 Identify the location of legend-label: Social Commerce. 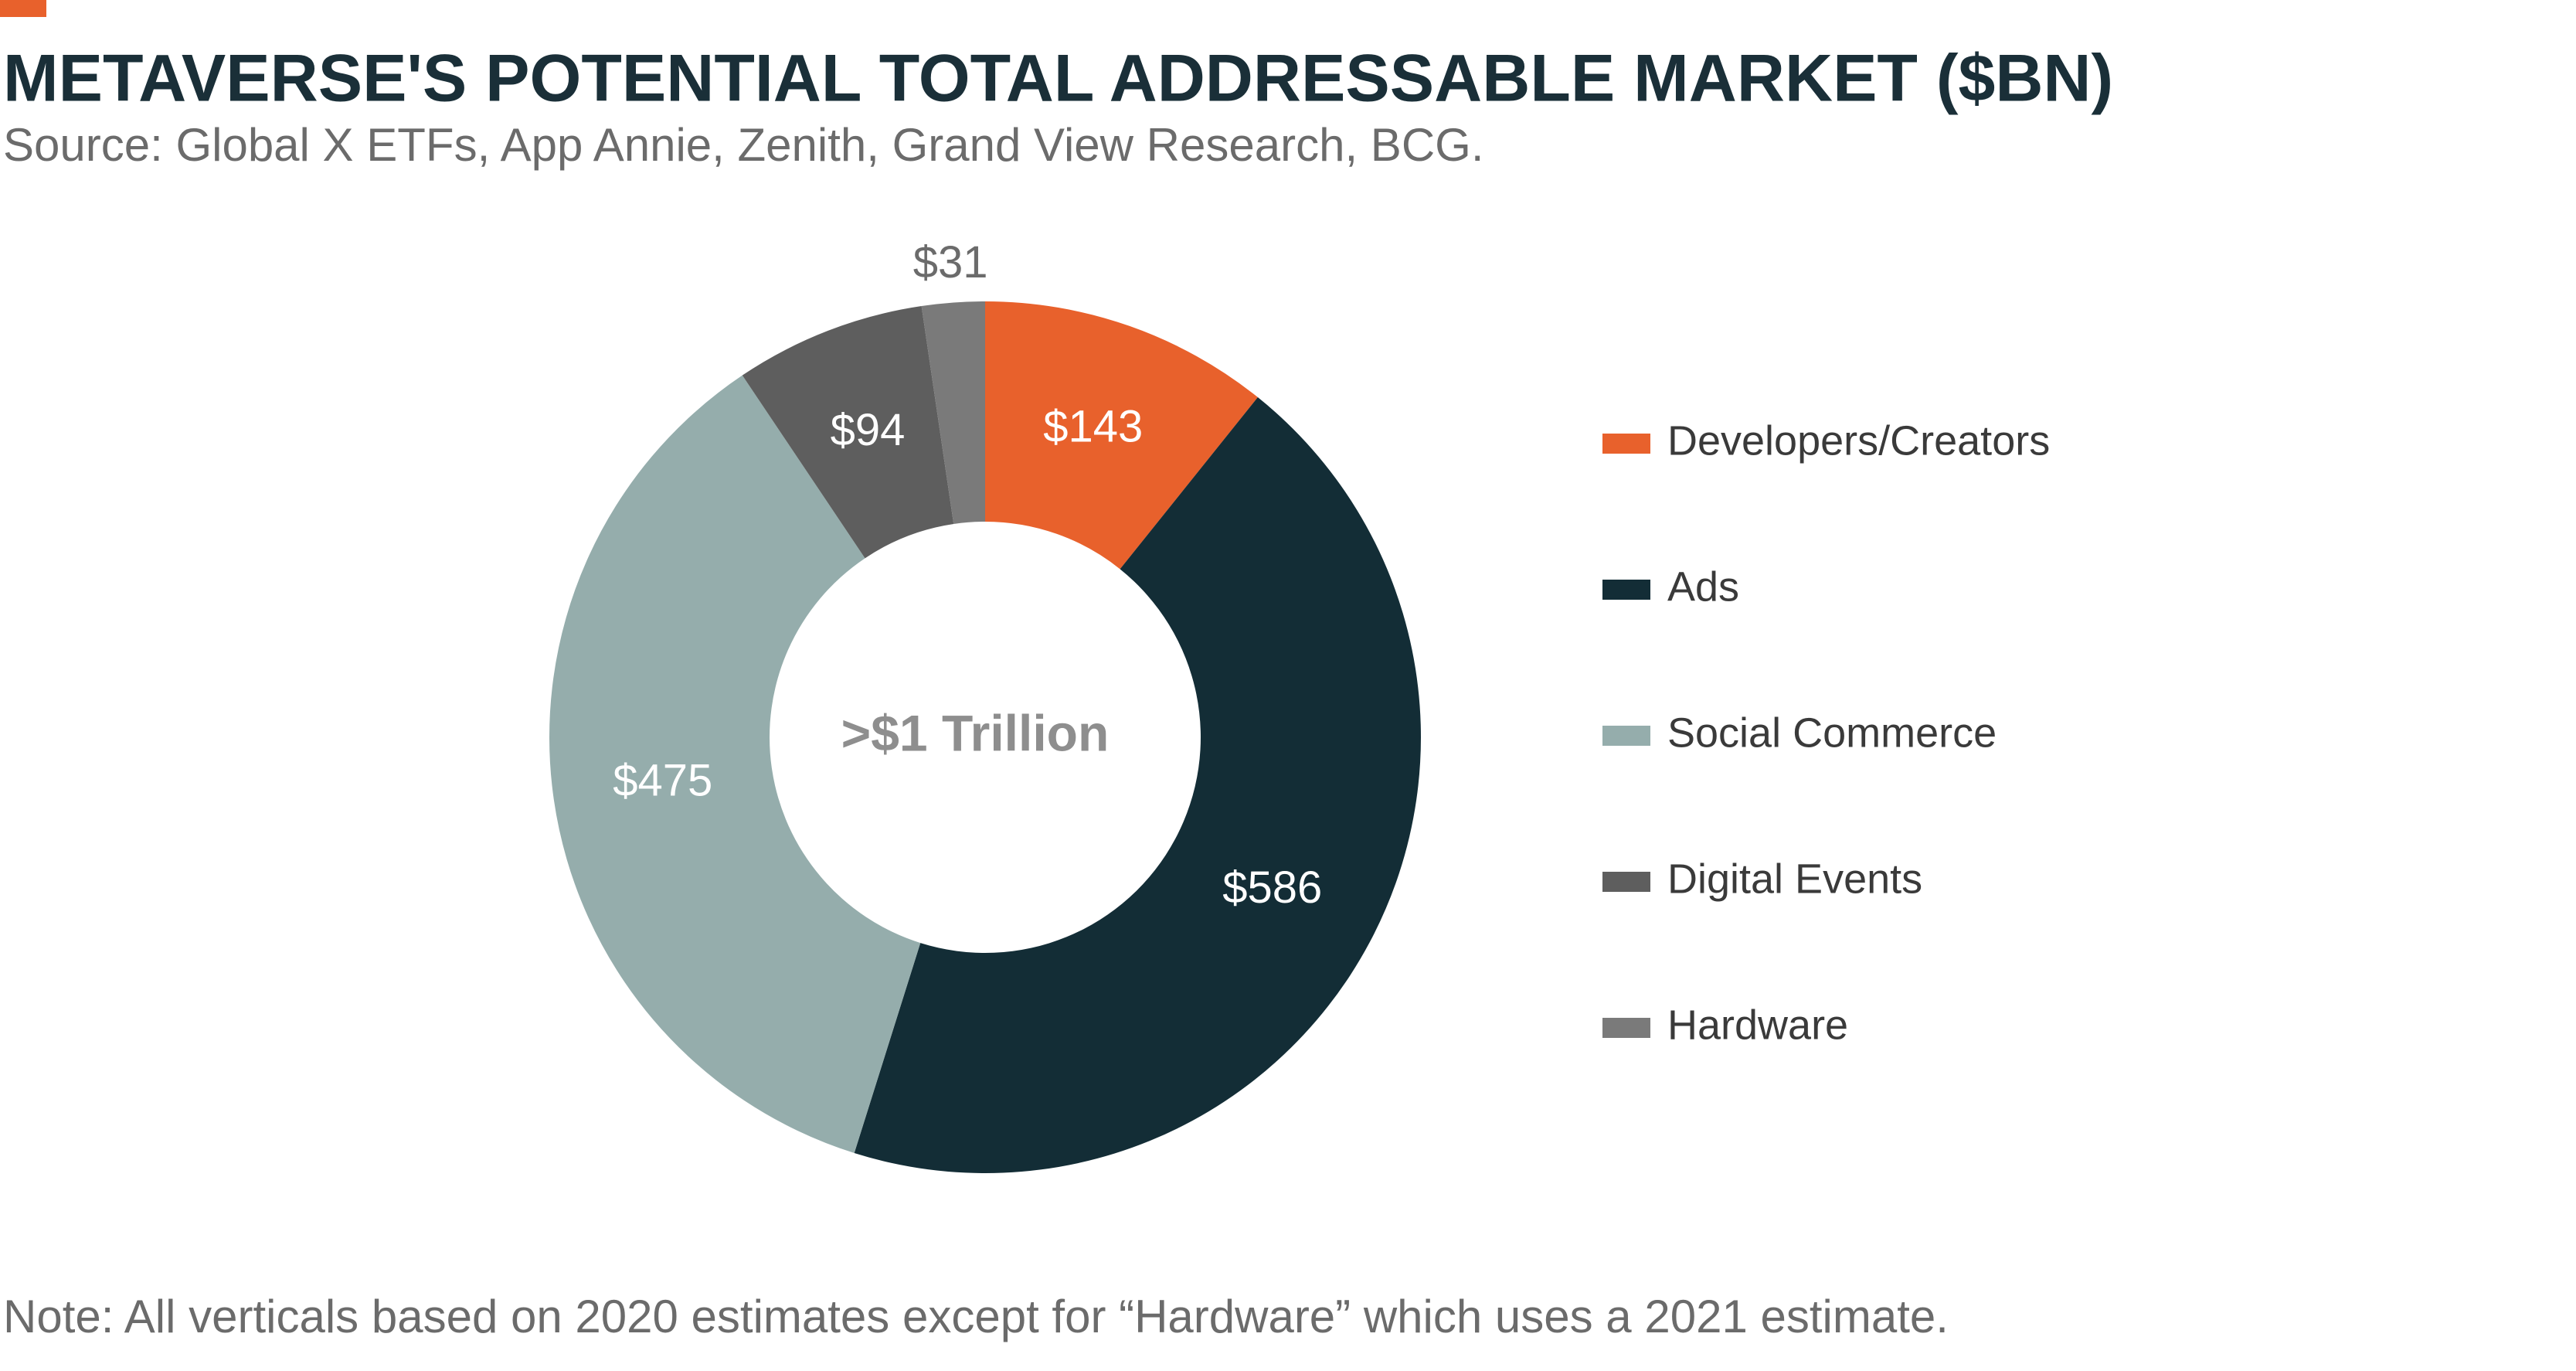
(1832, 732).